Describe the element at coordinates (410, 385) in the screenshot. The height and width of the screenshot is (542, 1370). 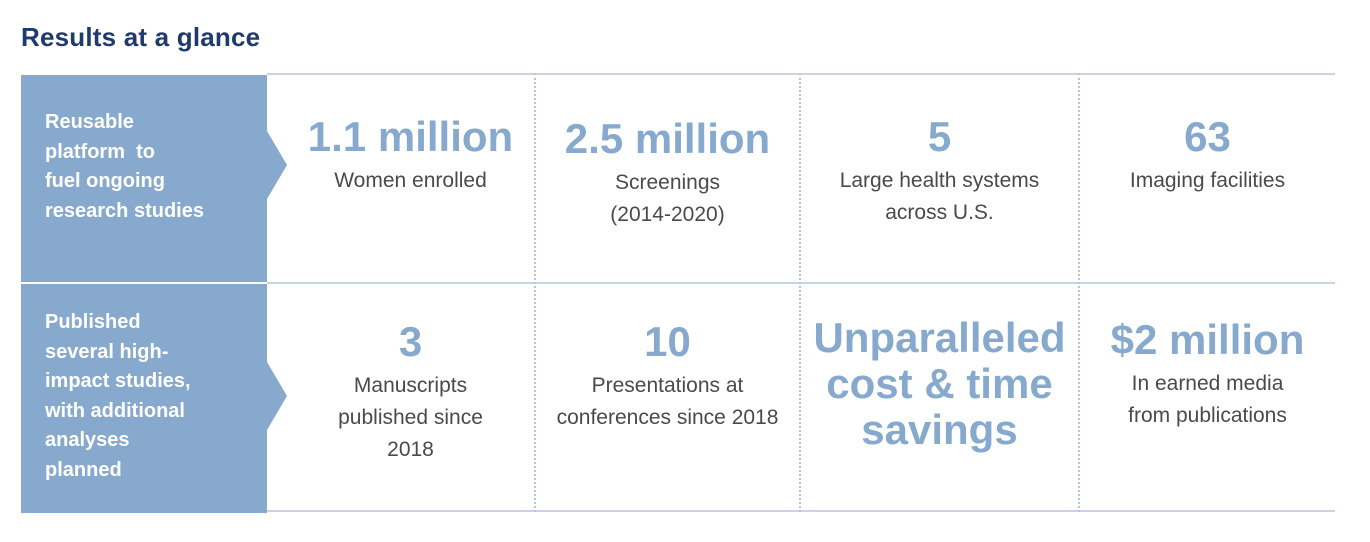
I see `stat-desc-line: Manuscripts` at that location.